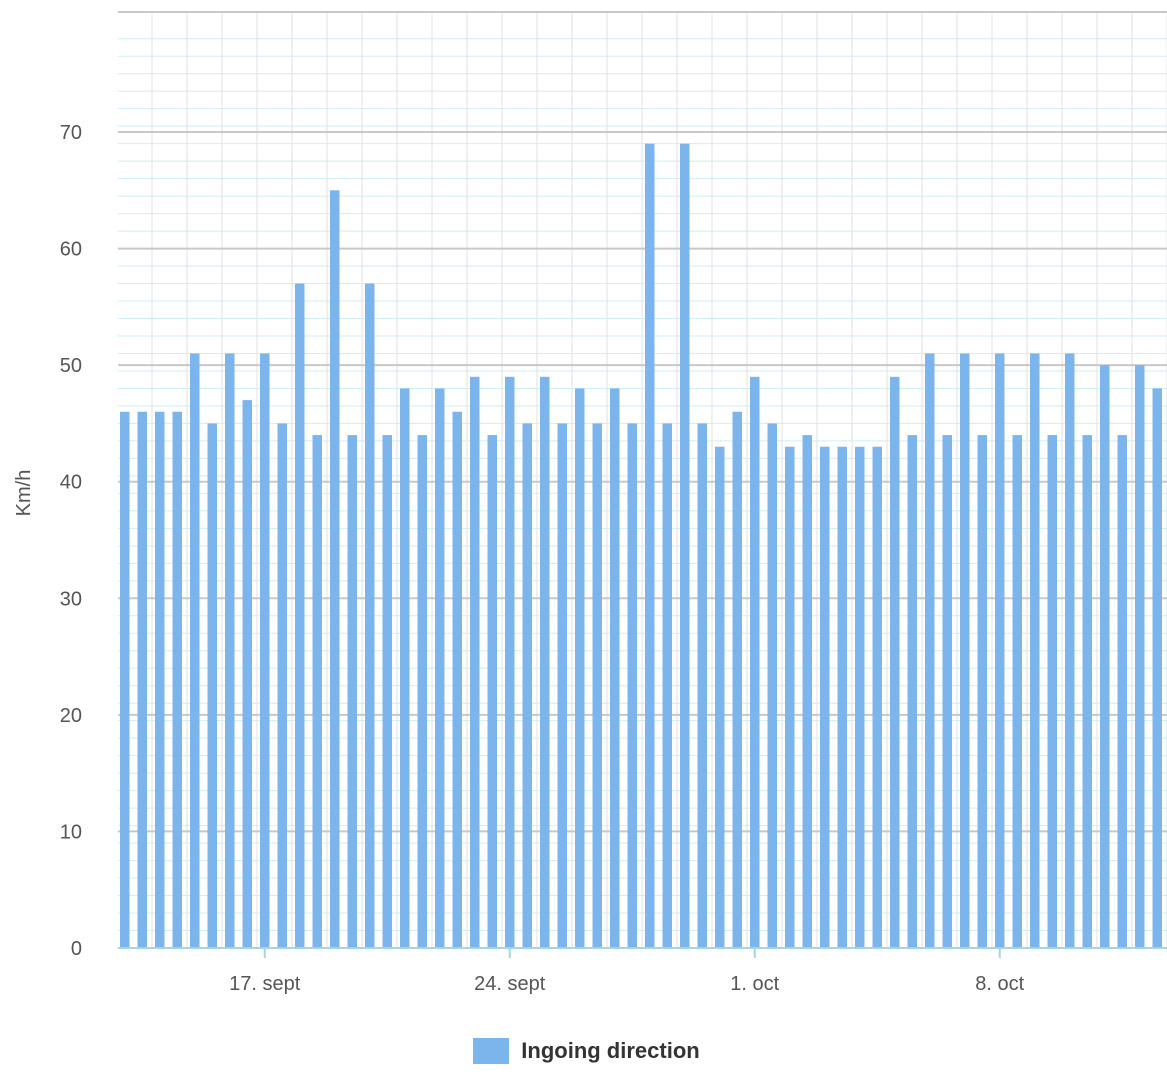 This screenshot has width=1167, height=1076. What do you see at coordinates (265, 984) in the screenshot?
I see `x-tick-label: 17. sept` at bounding box center [265, 984].